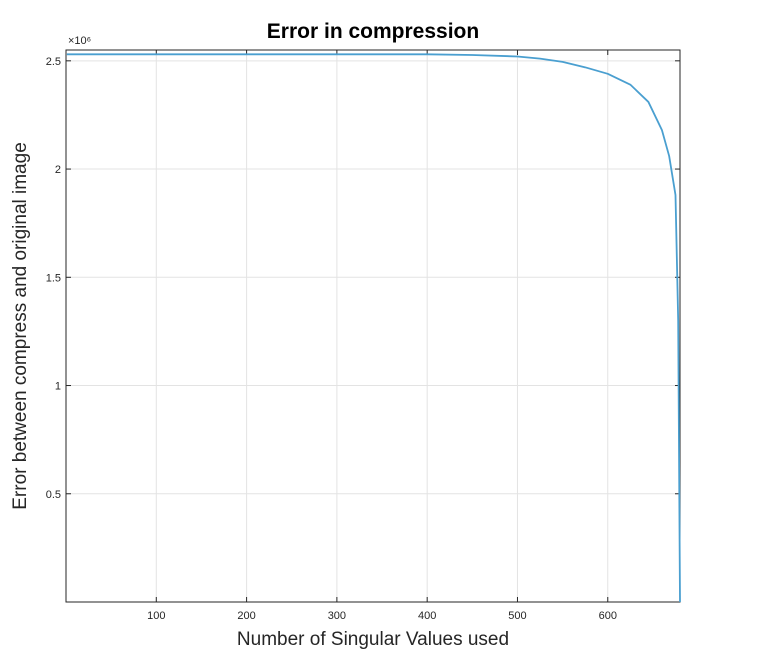  I want to click on x-tick-label: 200, so click(246, 616).